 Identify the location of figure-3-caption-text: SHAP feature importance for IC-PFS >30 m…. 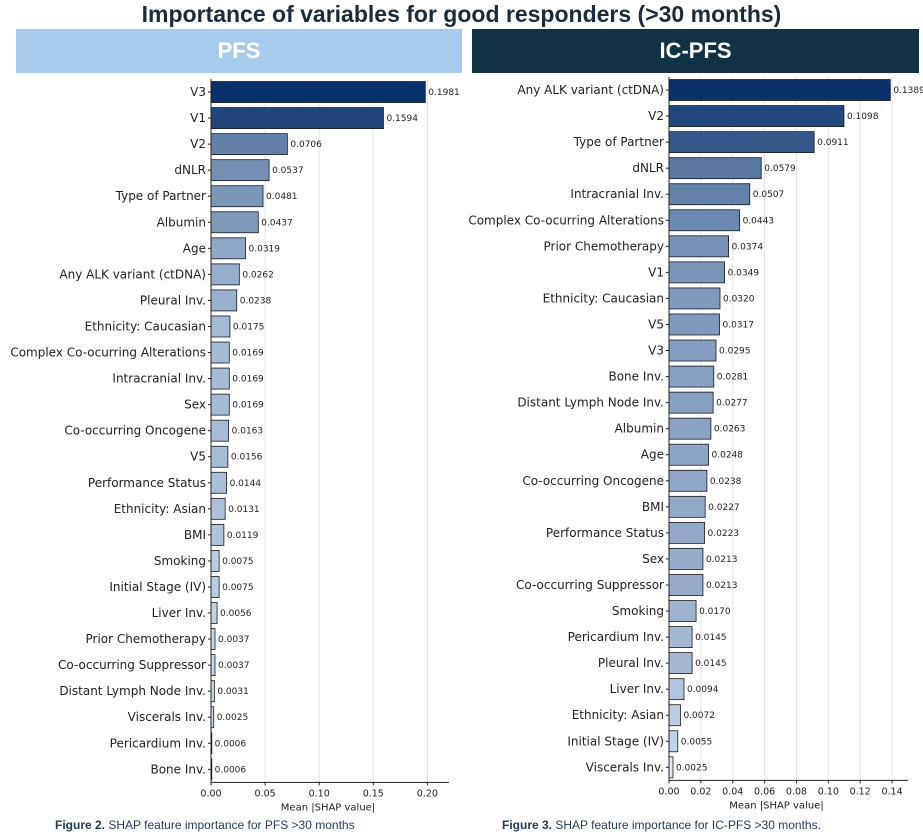
(686, 825).